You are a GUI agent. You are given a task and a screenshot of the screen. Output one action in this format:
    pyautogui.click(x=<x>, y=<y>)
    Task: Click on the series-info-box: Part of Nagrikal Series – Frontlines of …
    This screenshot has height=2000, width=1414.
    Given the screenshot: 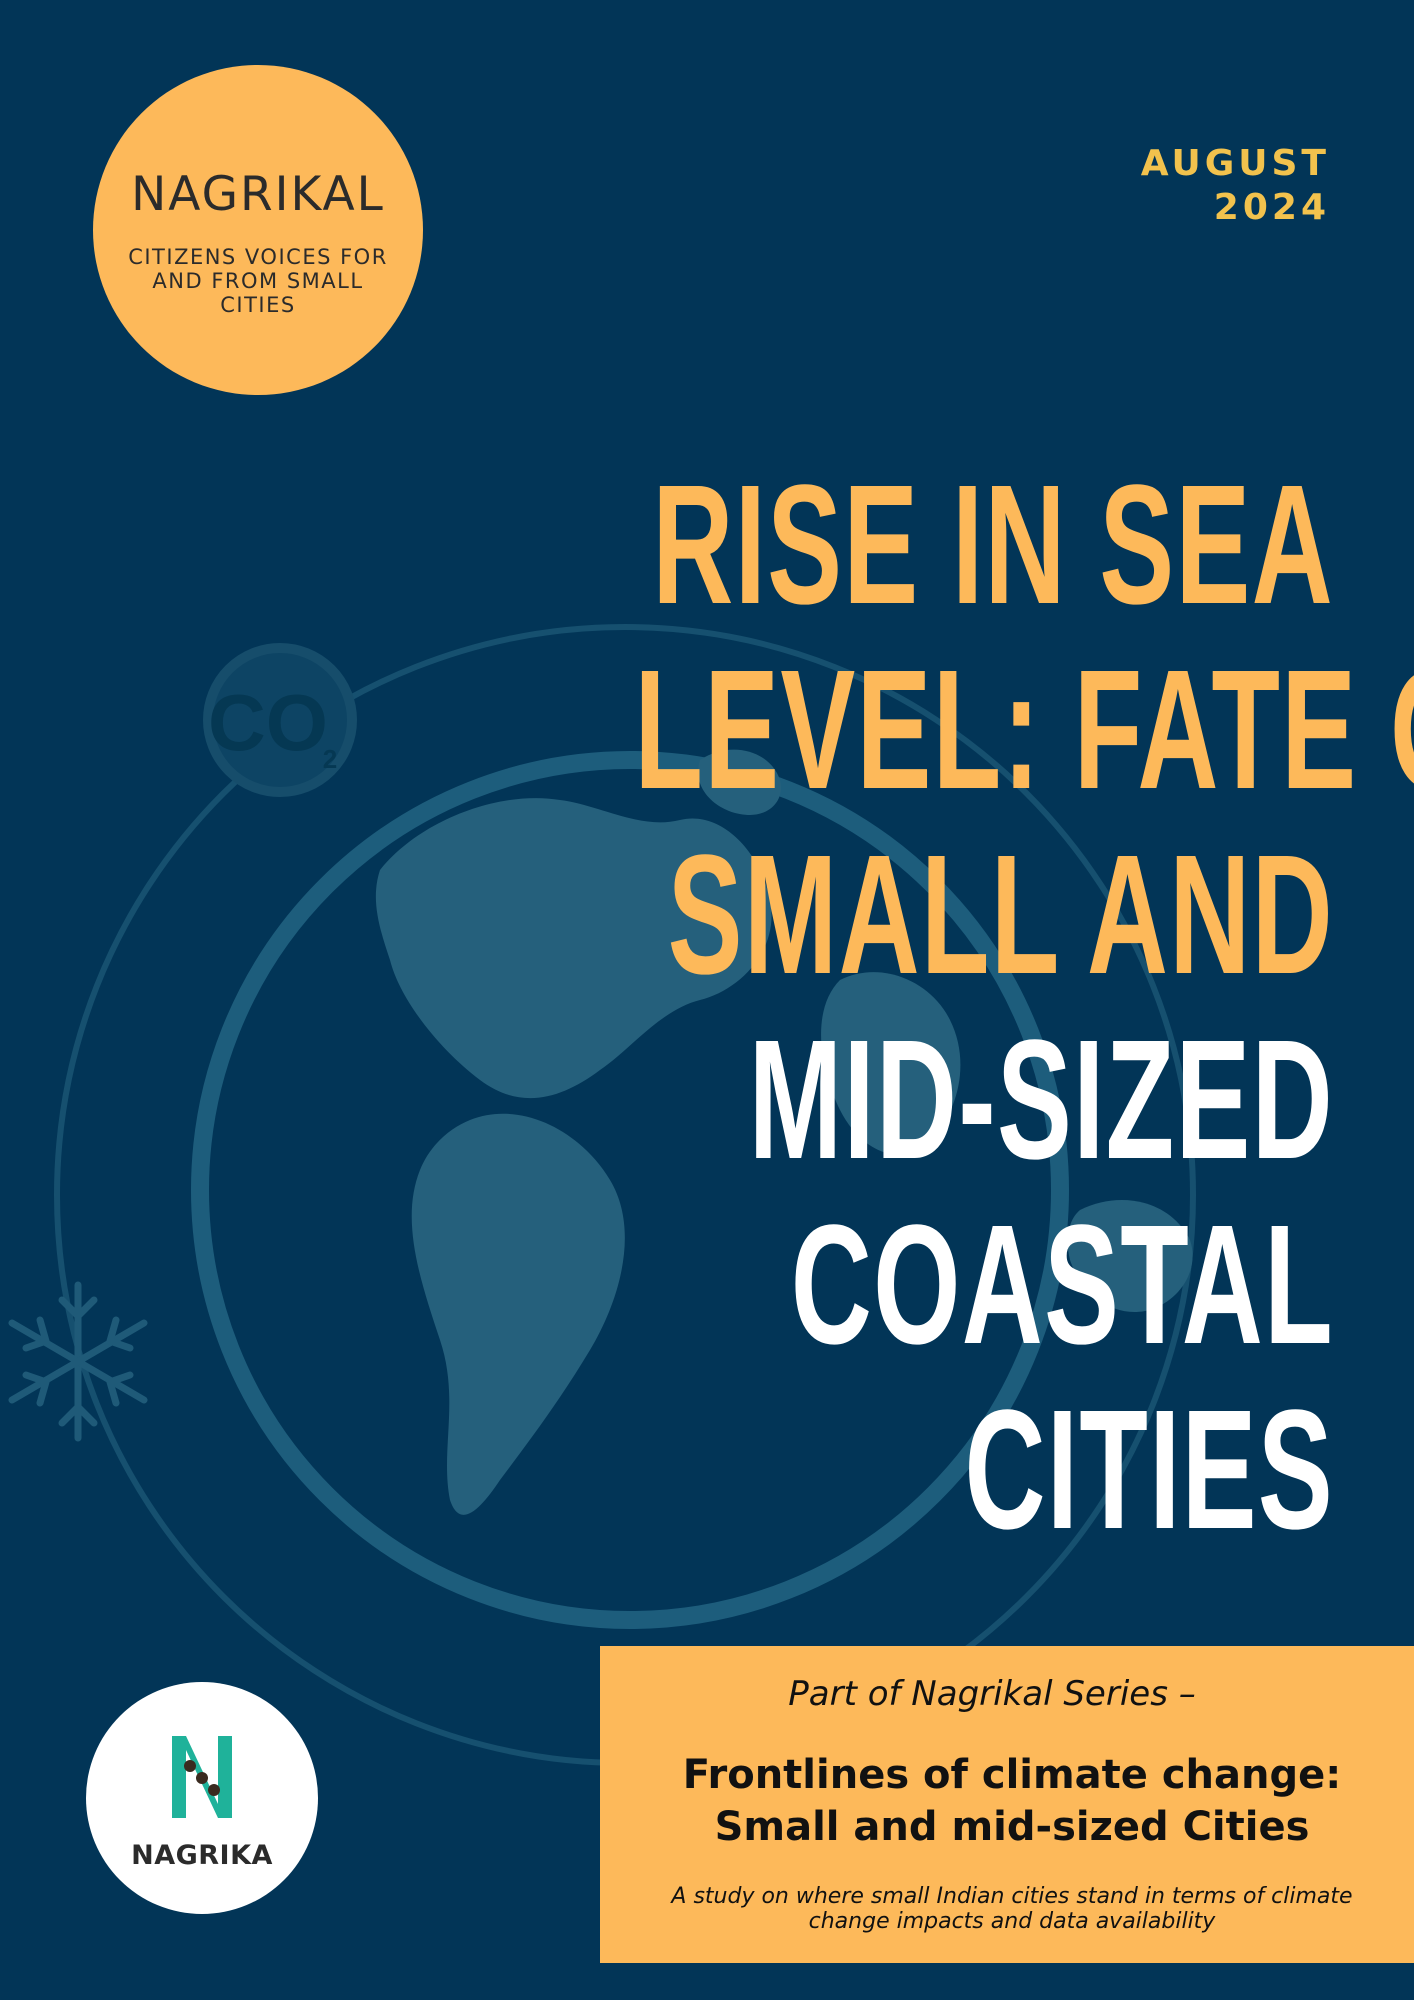 What is the action you would take?
    pyautogui.click(x=1007, y=1804)
    